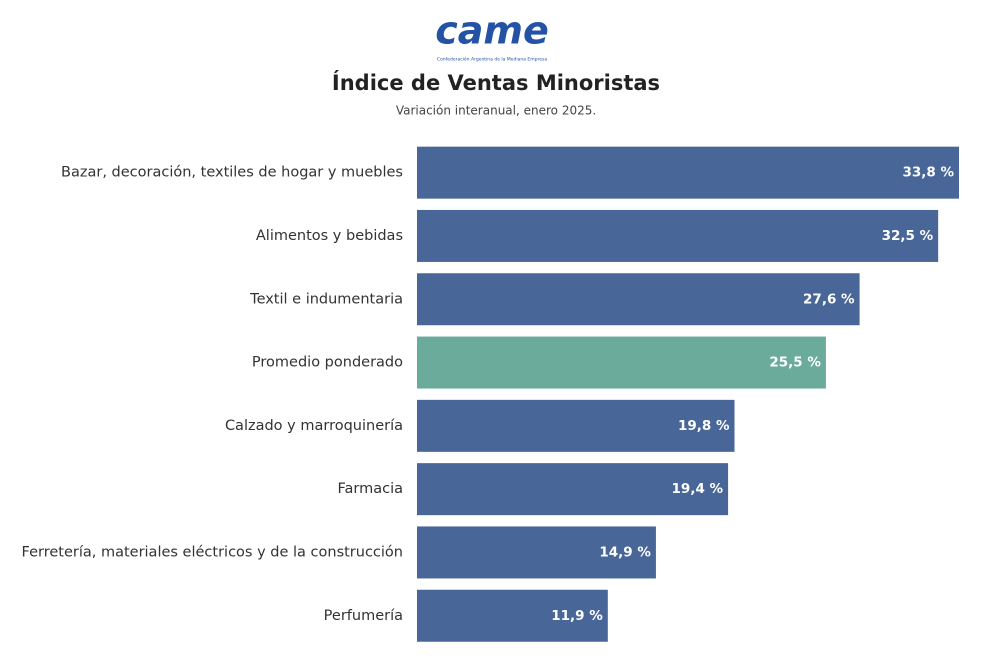 The width and height of the screenshot is (992, 661). I want to click on category-label: Promedio ponderado, so click(327, 363).